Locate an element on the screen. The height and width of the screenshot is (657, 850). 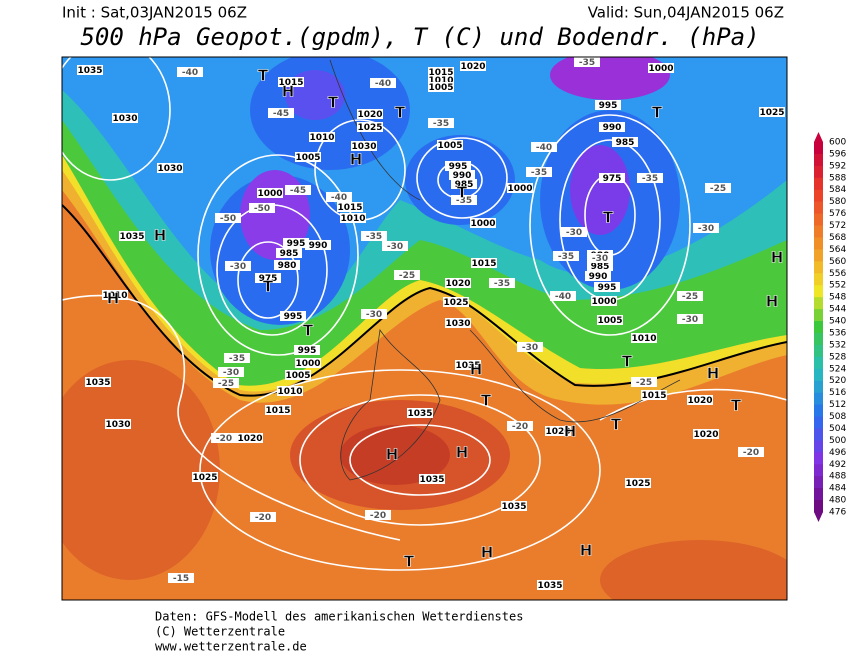
colorbar-label: 560 is located at coordinates (837, 262).